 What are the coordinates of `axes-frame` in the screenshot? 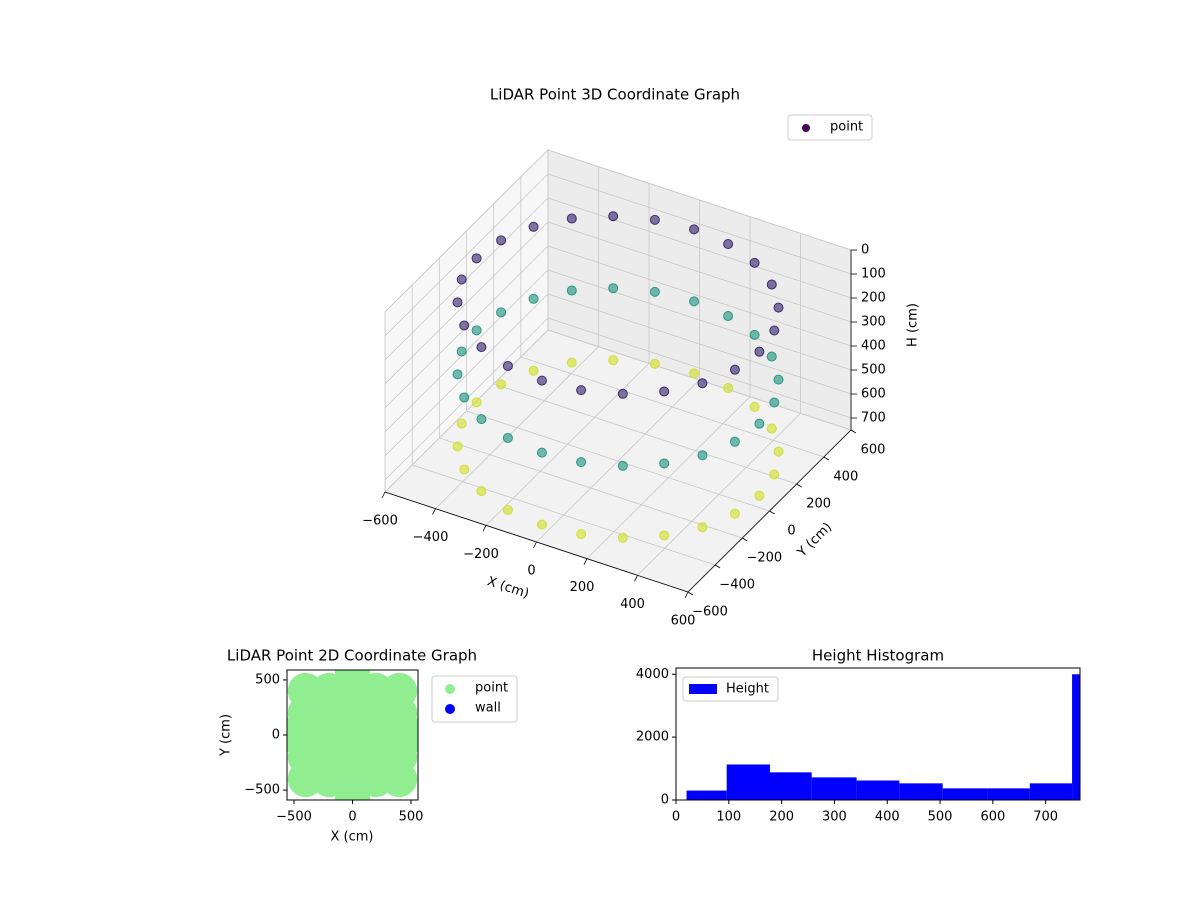 It's located at (878, 734).